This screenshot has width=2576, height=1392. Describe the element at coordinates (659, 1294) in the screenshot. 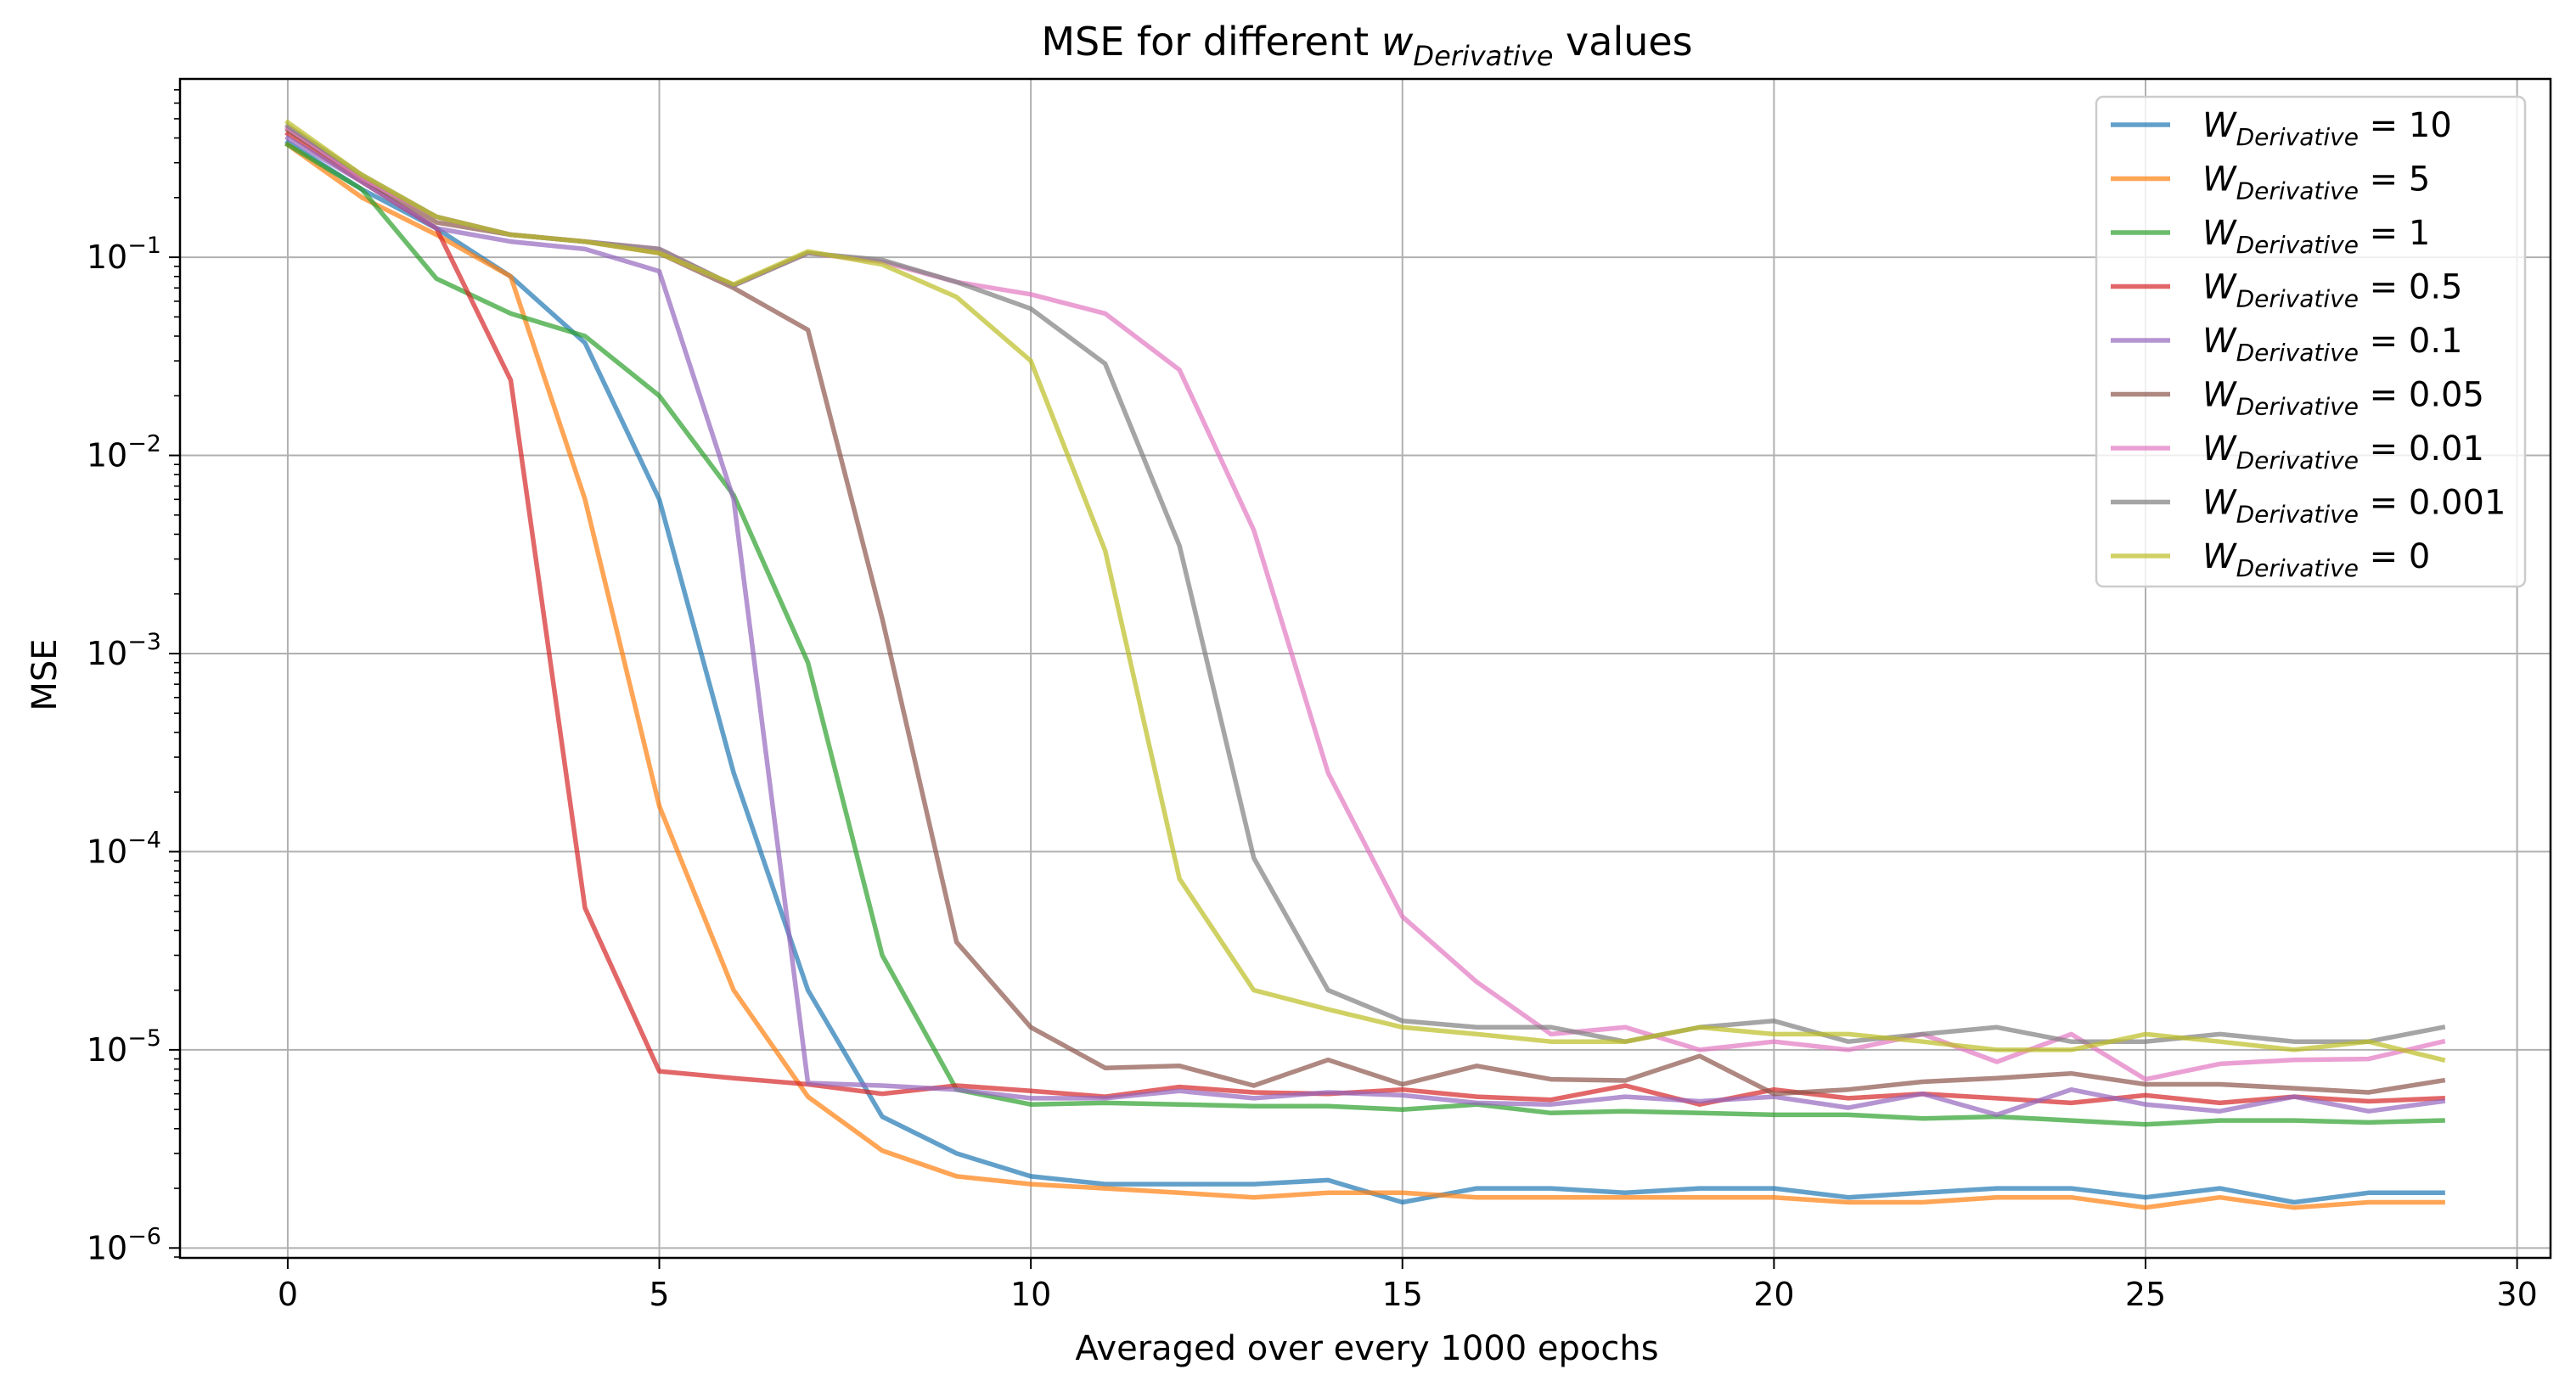

I see `x-tick-label: 5` at that location.